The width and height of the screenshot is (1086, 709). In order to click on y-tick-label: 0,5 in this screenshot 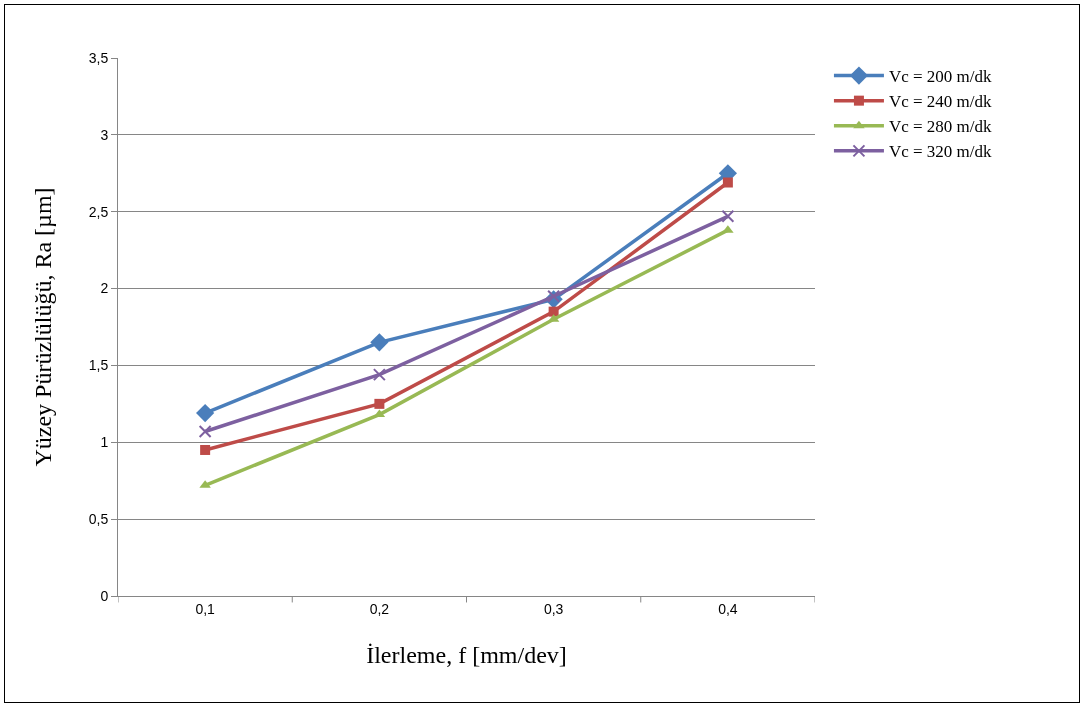, I will do `click(98, 519)`.